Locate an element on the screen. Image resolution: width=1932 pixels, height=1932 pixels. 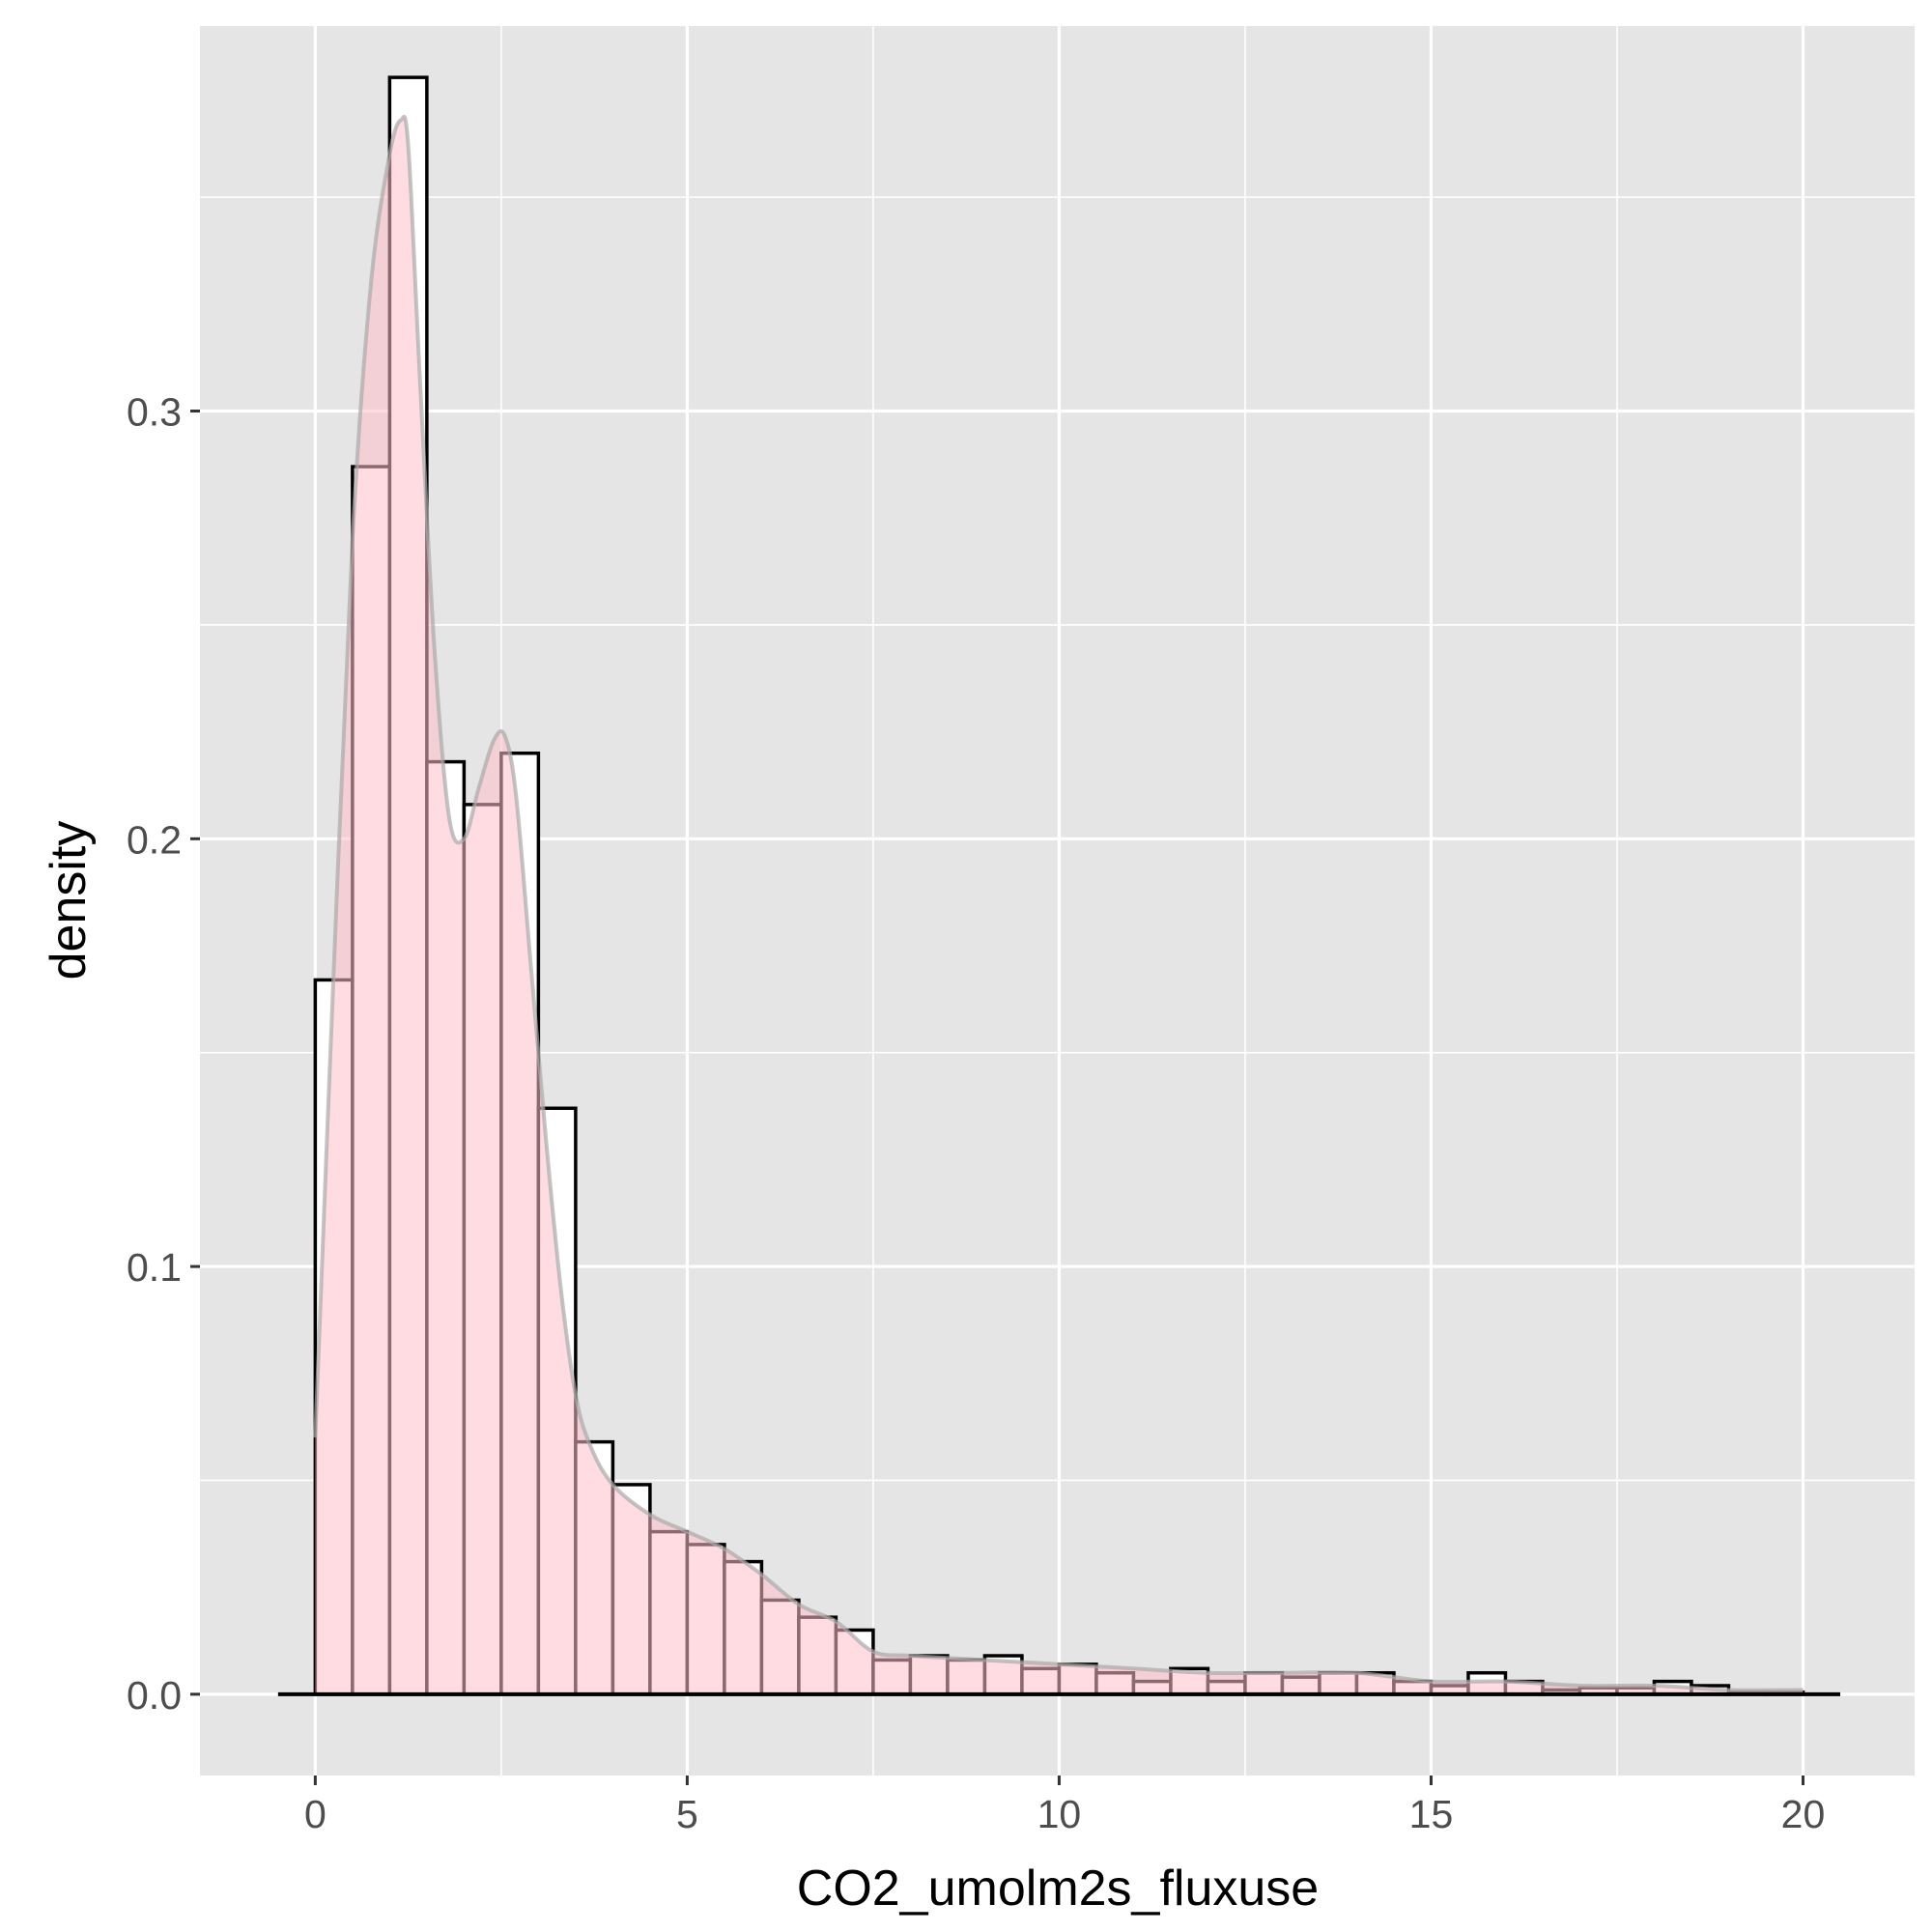
x-axis-title: CO2_umolm2s_fluxuse is located at coordinates (1058, 1889).